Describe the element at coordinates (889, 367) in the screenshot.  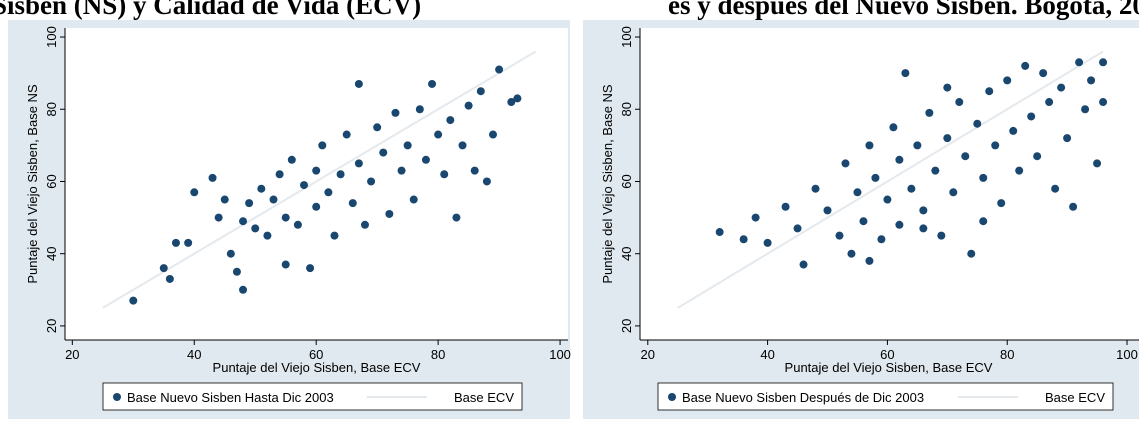
I see `x-axis-title: Puntaje del Viejo Sisben, Base ECV` at that location.